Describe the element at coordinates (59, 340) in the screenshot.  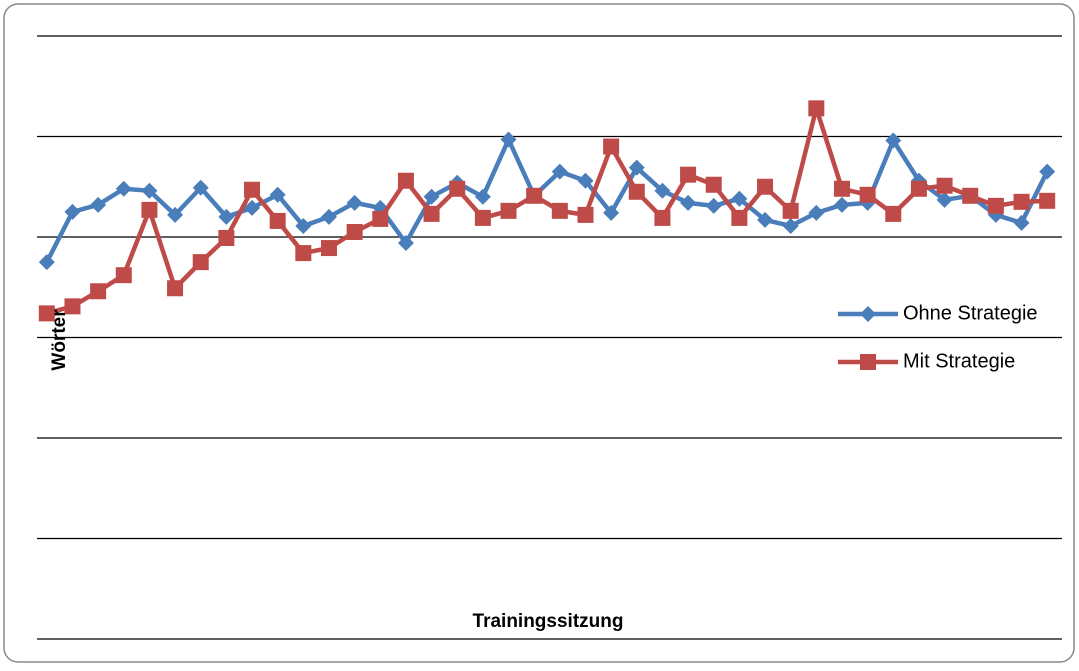
I see `y-axis-label: Wörter` at that location.